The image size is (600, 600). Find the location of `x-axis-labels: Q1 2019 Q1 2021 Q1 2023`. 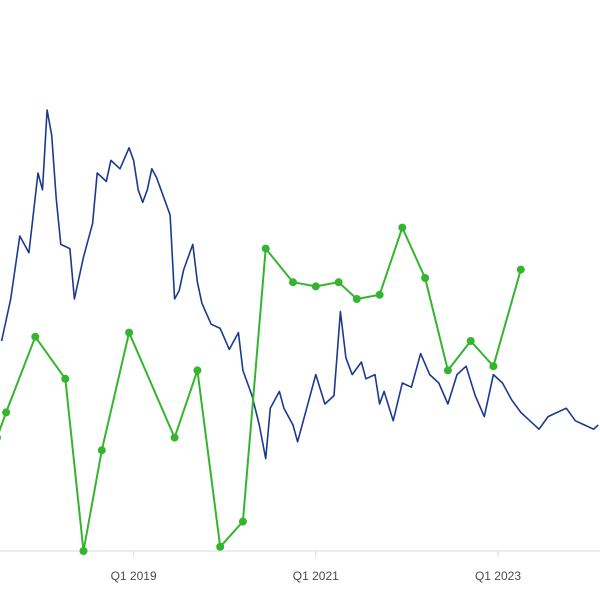

x-axis-labels: Q1 2019 Q1 2021 Q1 2023 is located at coordinates (316, 576).